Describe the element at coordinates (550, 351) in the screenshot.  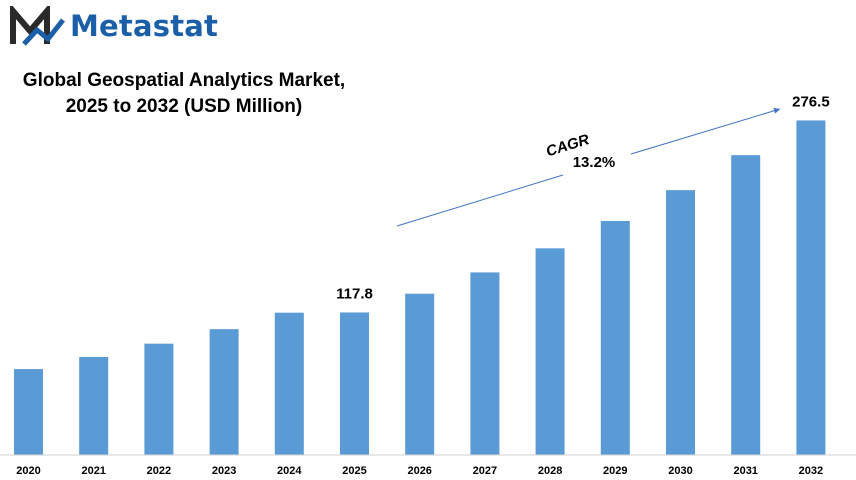
I see `bar-2028` at that location.